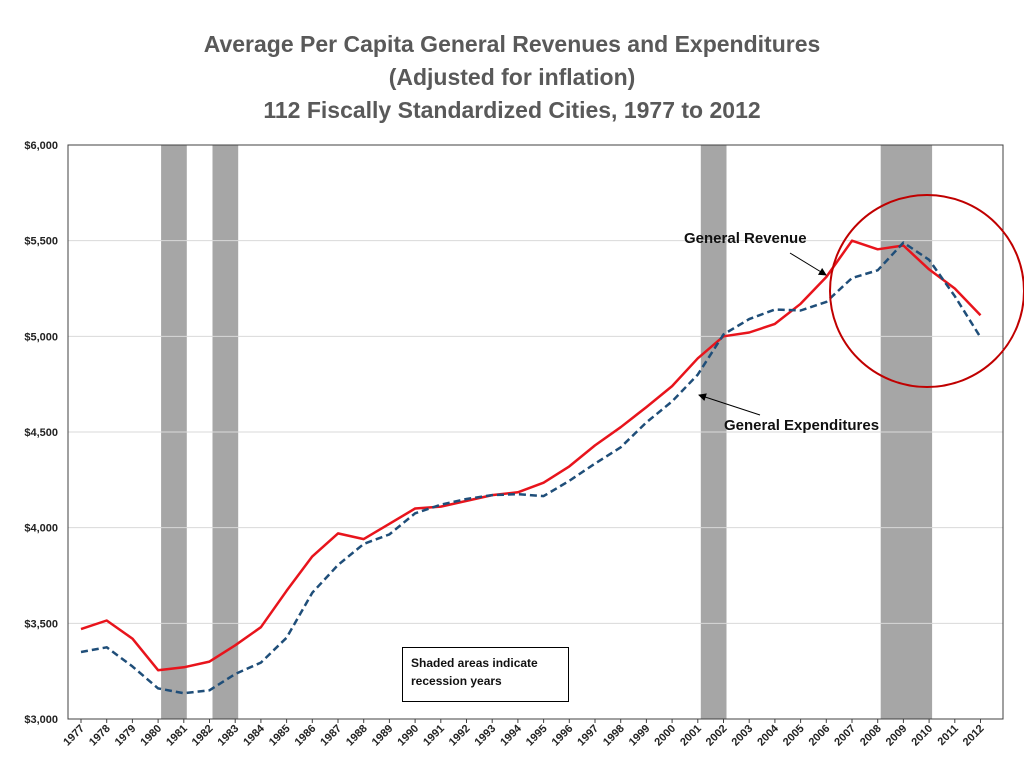  Describe the element at coordinates (729, 404) in the screenshot. I see `general-expenditures-arrow` at that location.